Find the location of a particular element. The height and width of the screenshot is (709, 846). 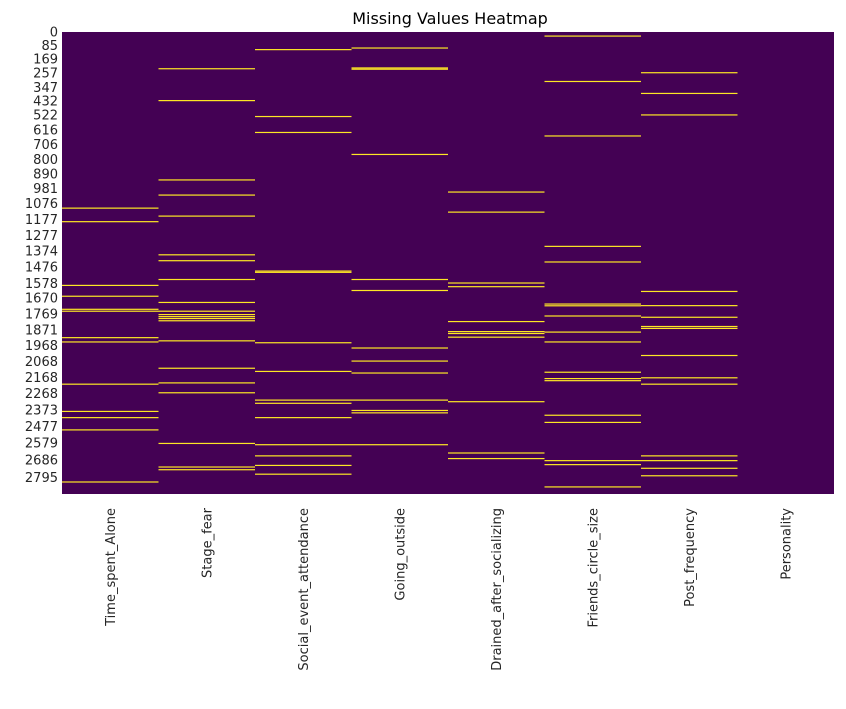

x-tick-label: Friends_circle_size is located at coordinates (593, 568).